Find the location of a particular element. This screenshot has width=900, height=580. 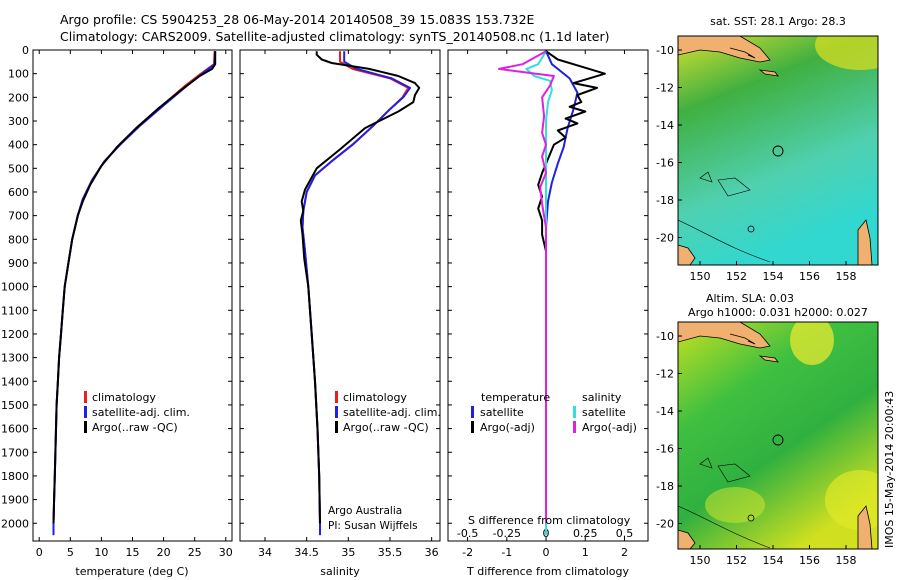

sst-map-ytick-label: -10 is located at coordinates (665, 50).